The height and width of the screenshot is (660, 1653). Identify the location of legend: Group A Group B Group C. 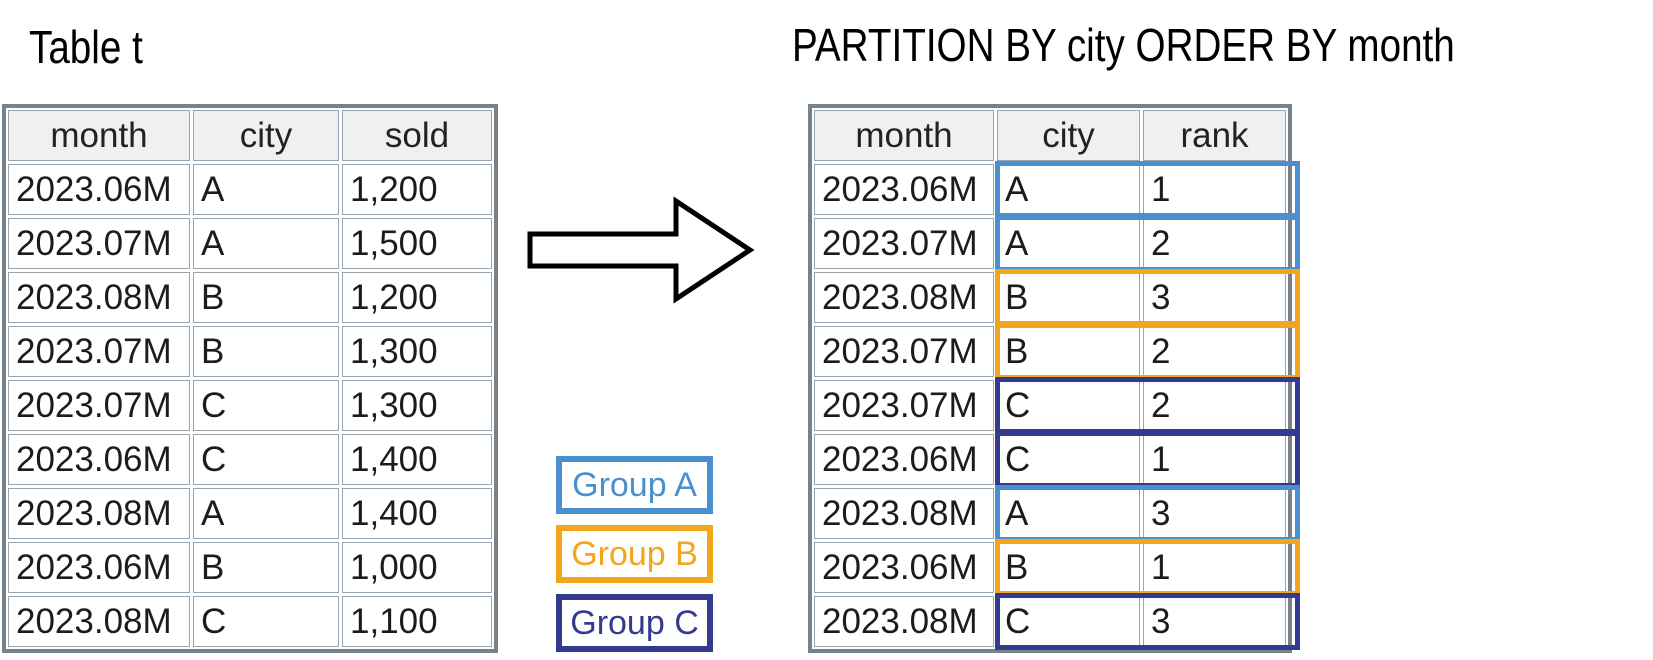
(634, 554).